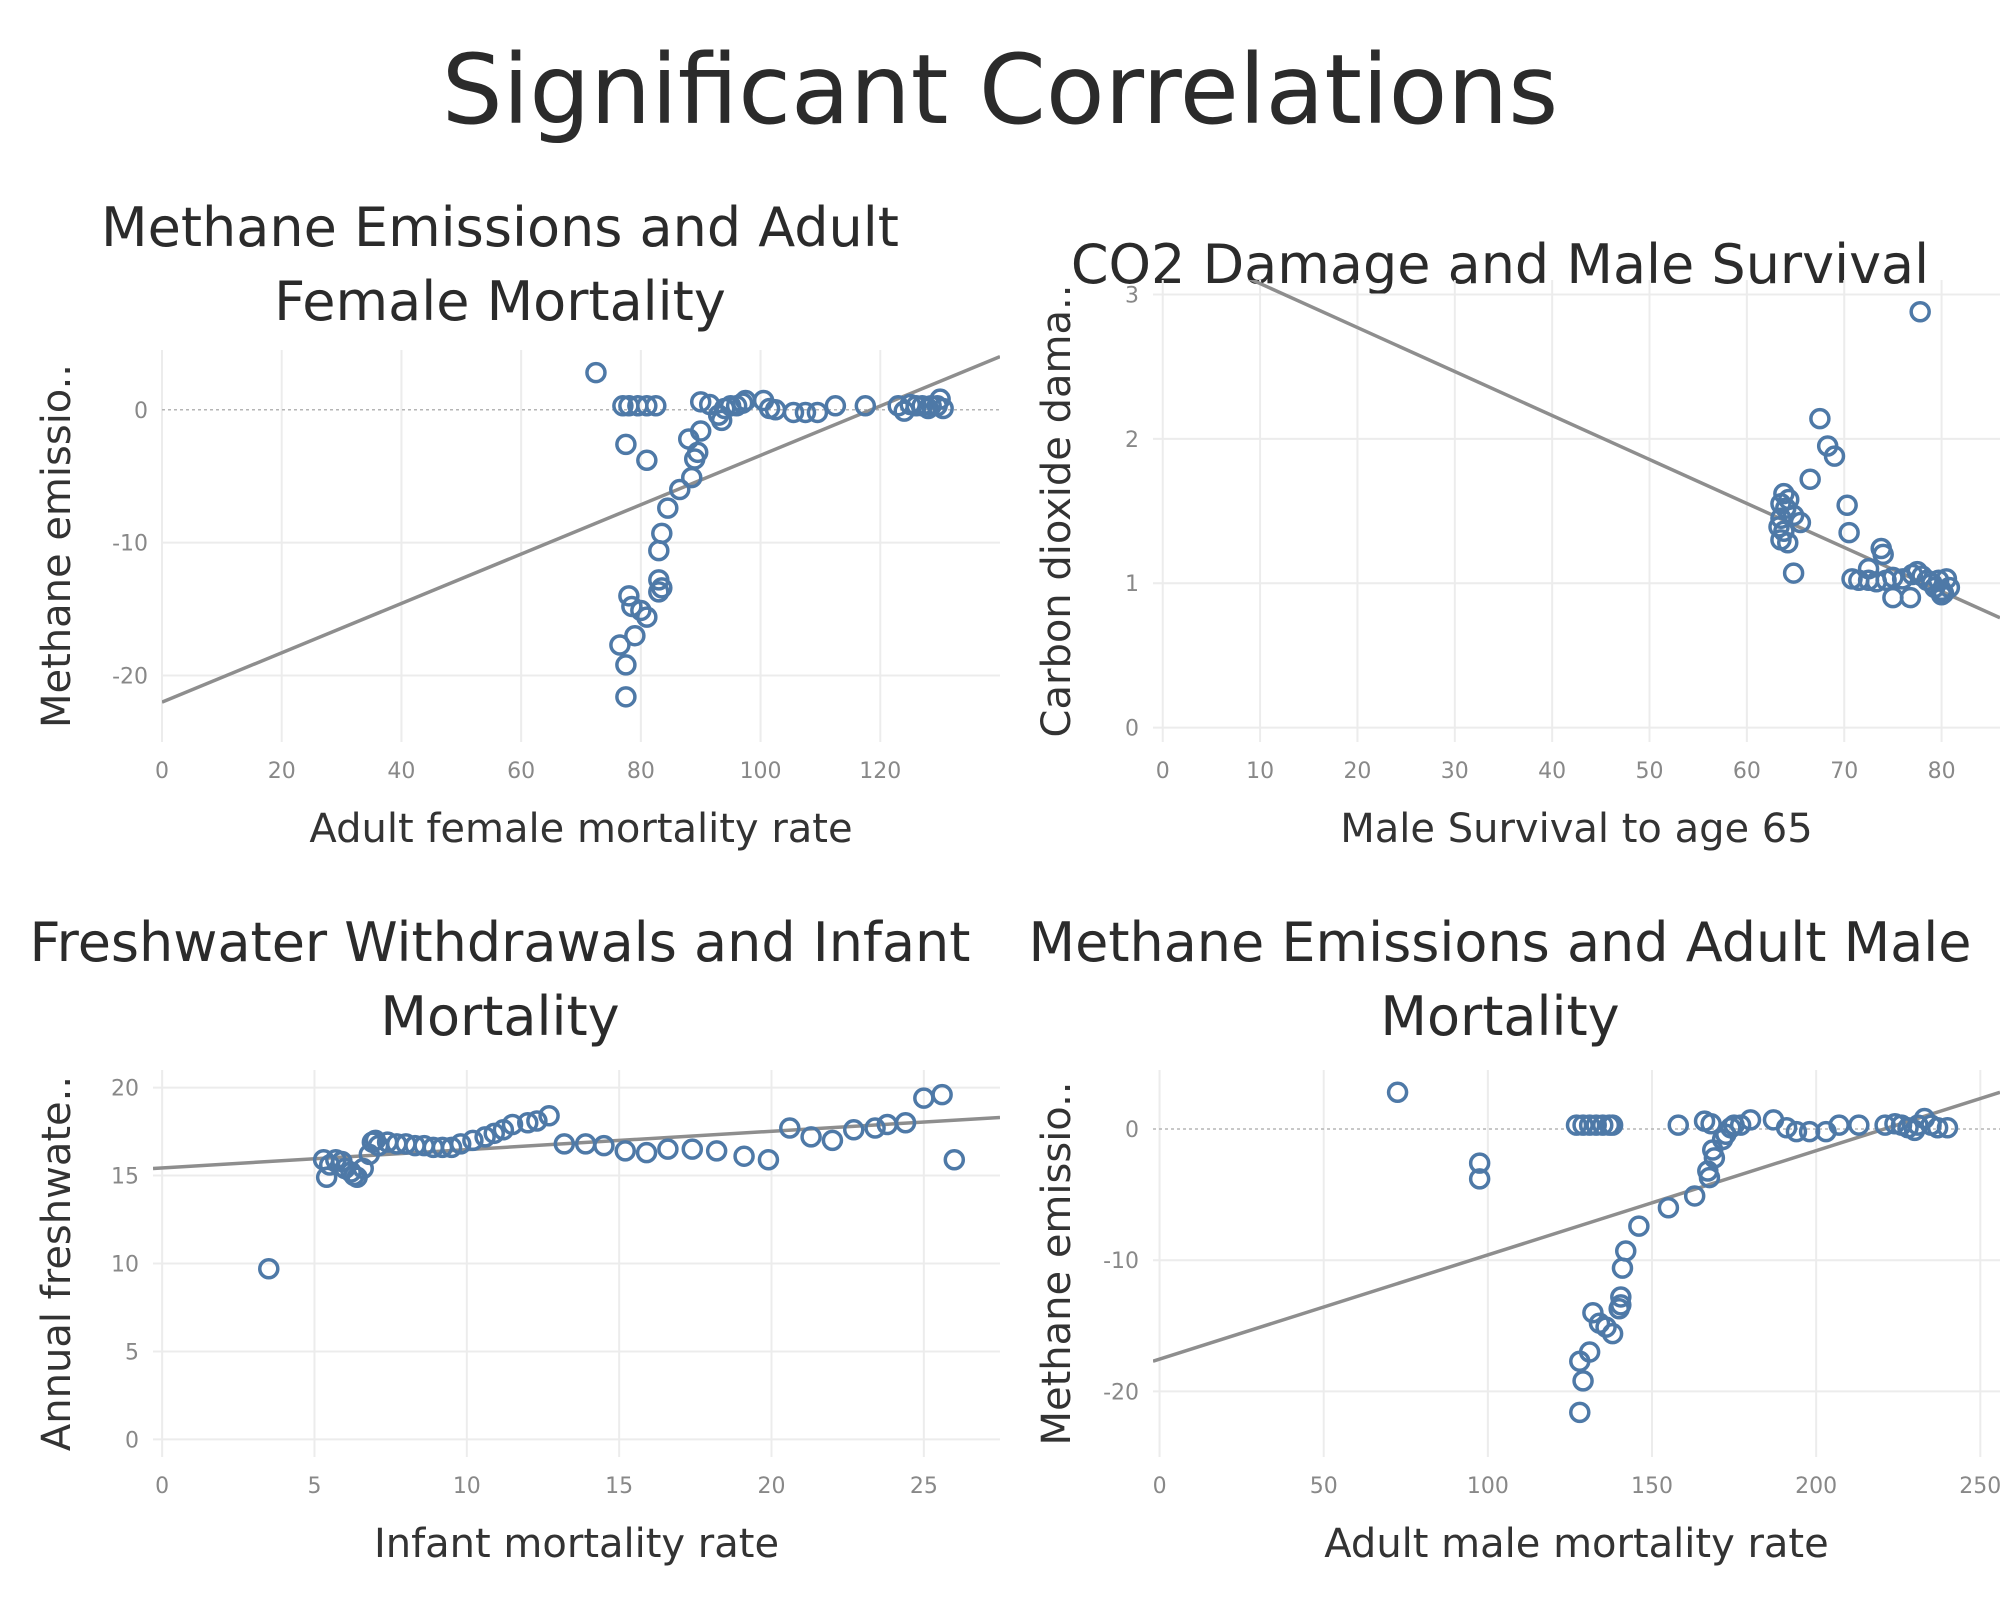  What do you see at coordinates (521, 771) in the screenshot?
I see `x-tick-label: 60` at bounding box center [521, 771].